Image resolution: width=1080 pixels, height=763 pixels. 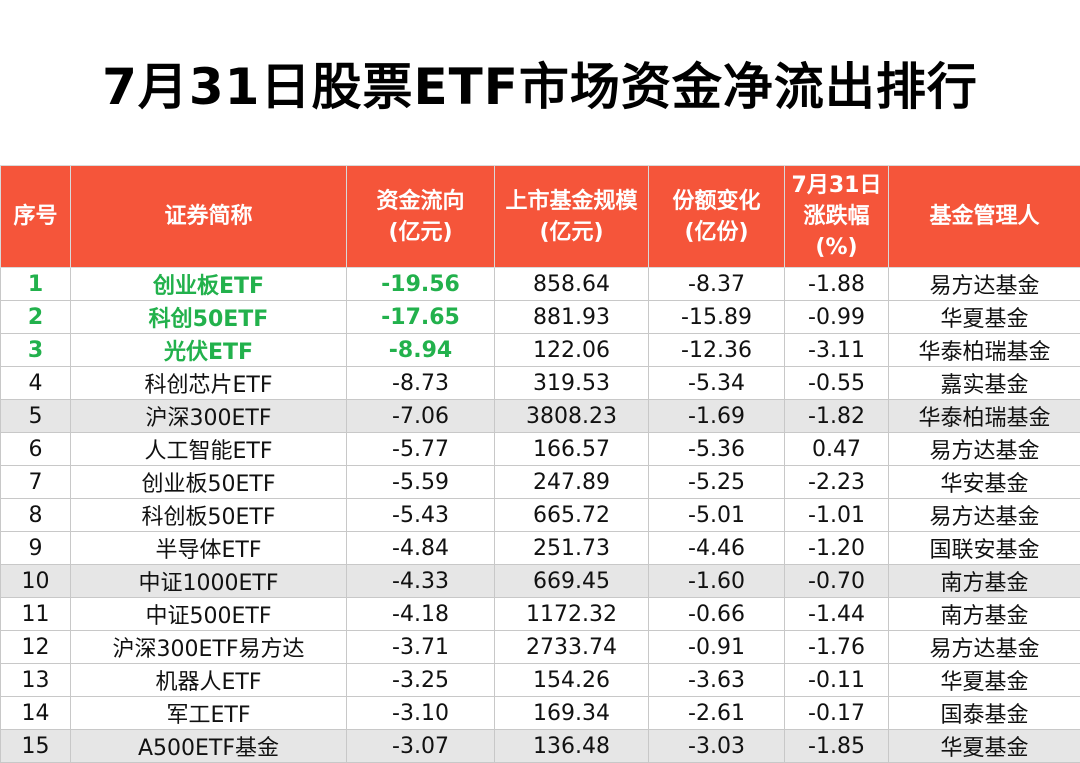 What do you see at coordinates (572, 383) in the screenshot?
I see `cell-scale: 319.53` at bounding box center [572, 383].